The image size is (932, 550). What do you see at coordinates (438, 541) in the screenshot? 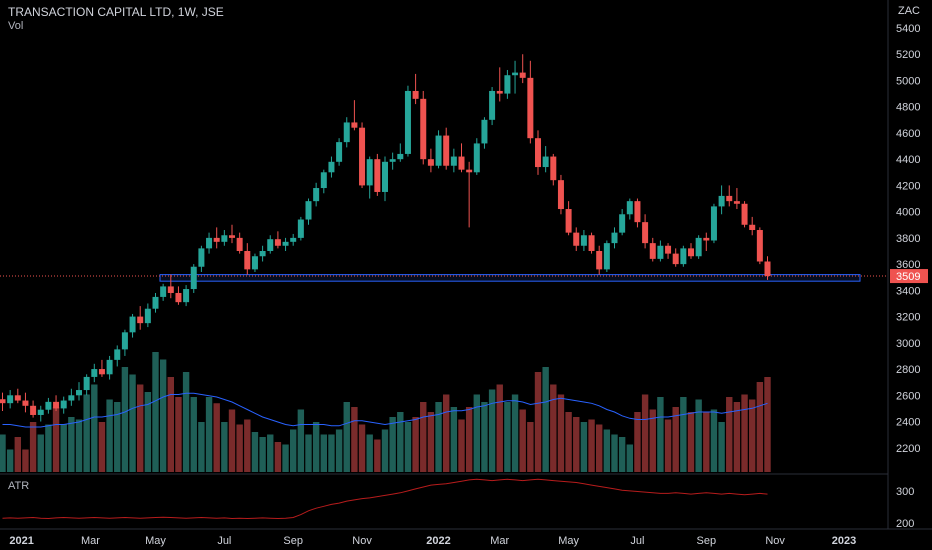
I see `time-tick-label: 2022` at bounding box center [438, 541].